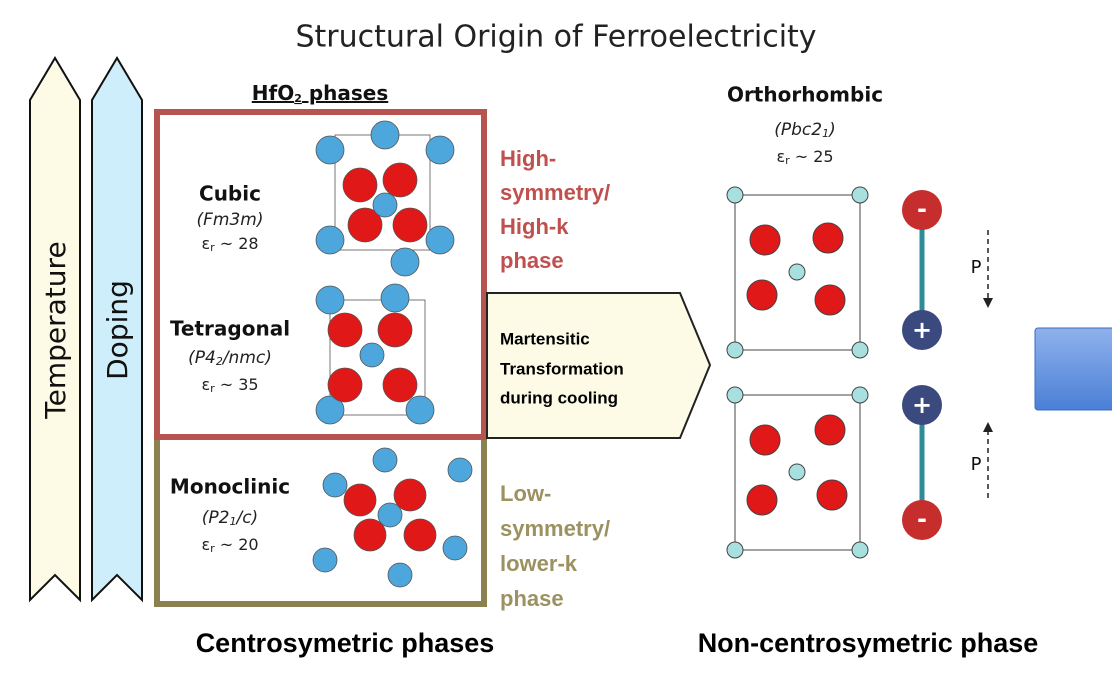  I want to click on permittivity: εr ~ 35, so click(229, 385).